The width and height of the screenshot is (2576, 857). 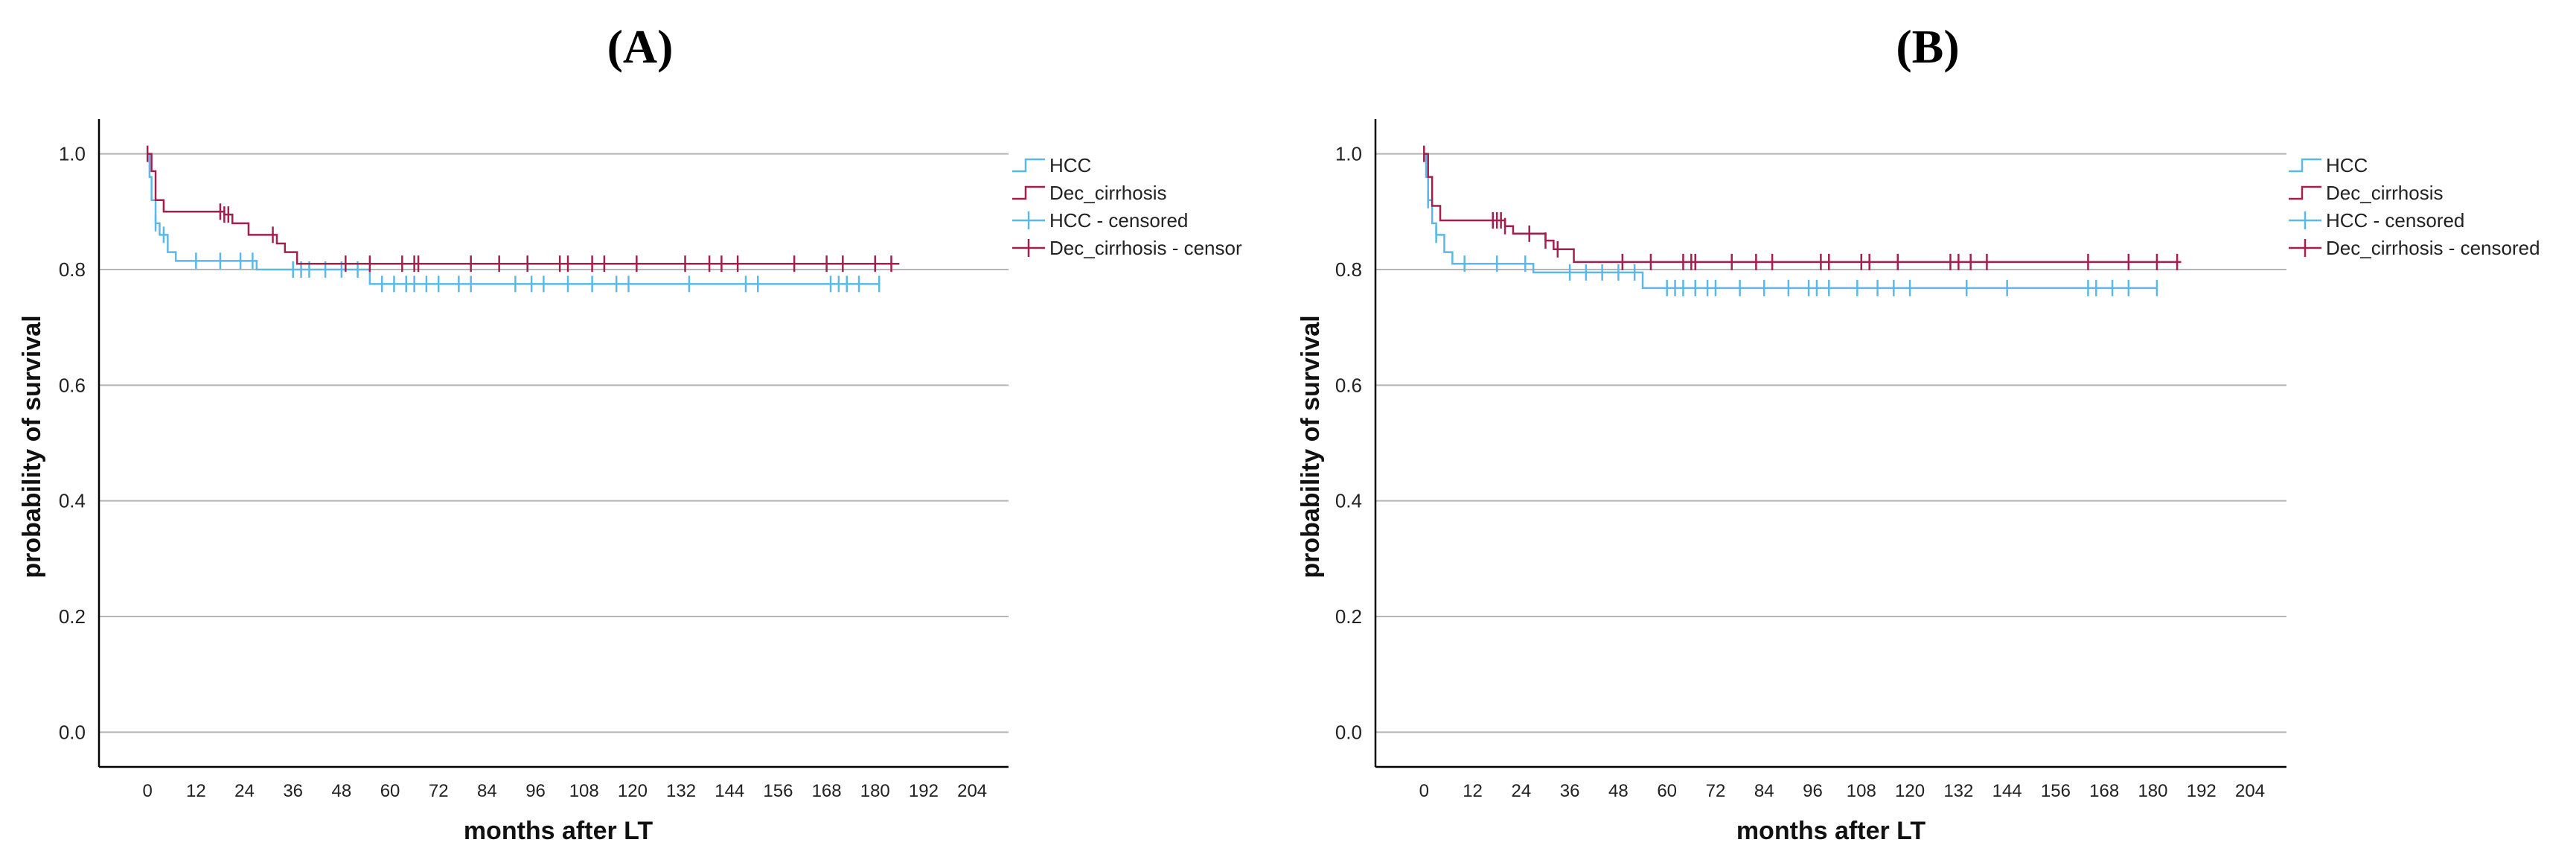 What do you see at coordinates (2433, 248) in the screenshot?
I see `legend-label: Dec_cirrhosis - censored` at bounding box center [2433, 248].